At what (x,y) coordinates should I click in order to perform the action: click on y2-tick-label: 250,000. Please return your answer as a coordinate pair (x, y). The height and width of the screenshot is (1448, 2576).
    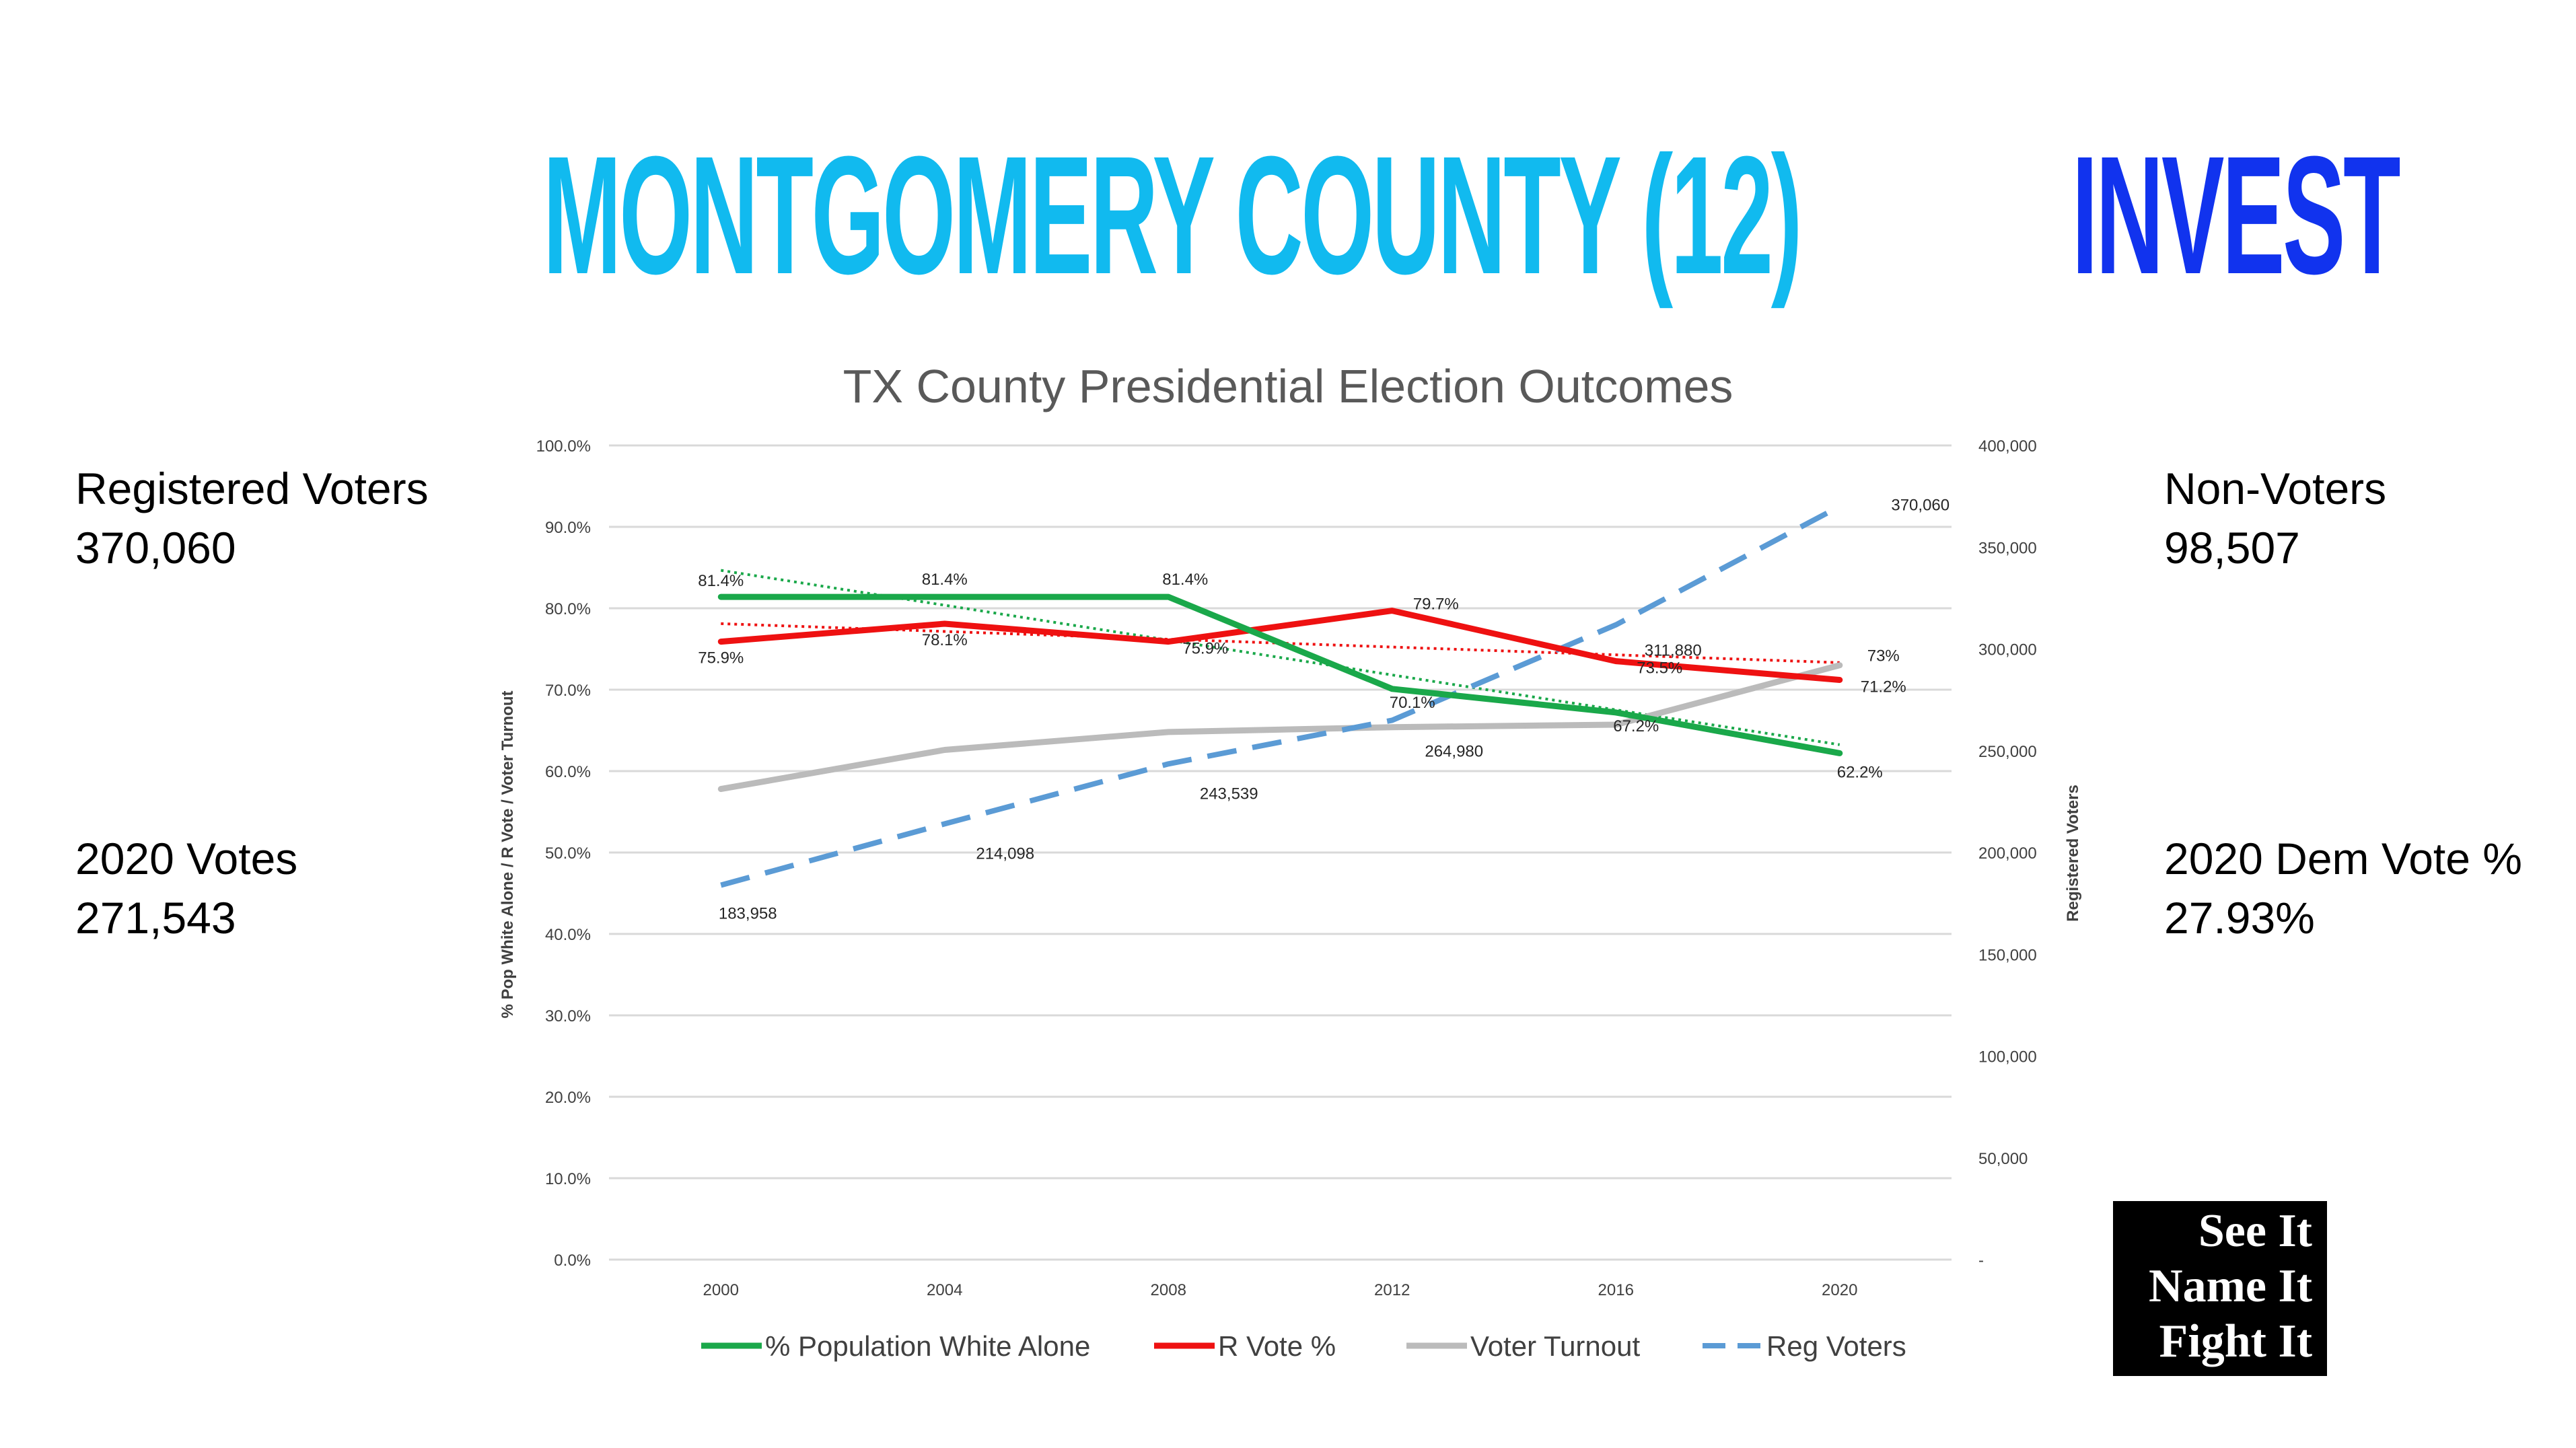
    Looking at the image, I should click on (2007, 752).